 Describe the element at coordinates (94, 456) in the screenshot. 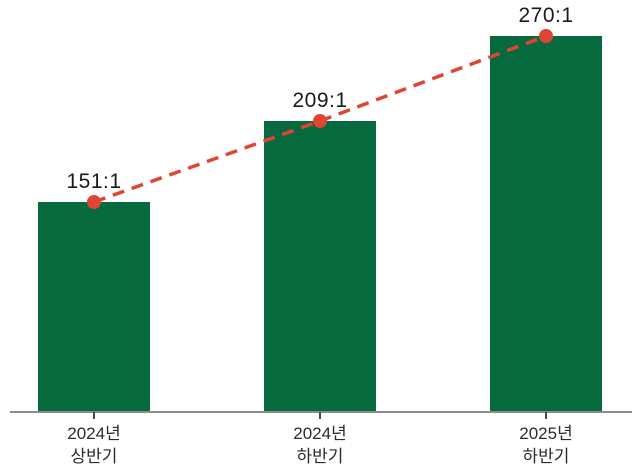

I see `x-axis-label-line2: 상반기` at that location.